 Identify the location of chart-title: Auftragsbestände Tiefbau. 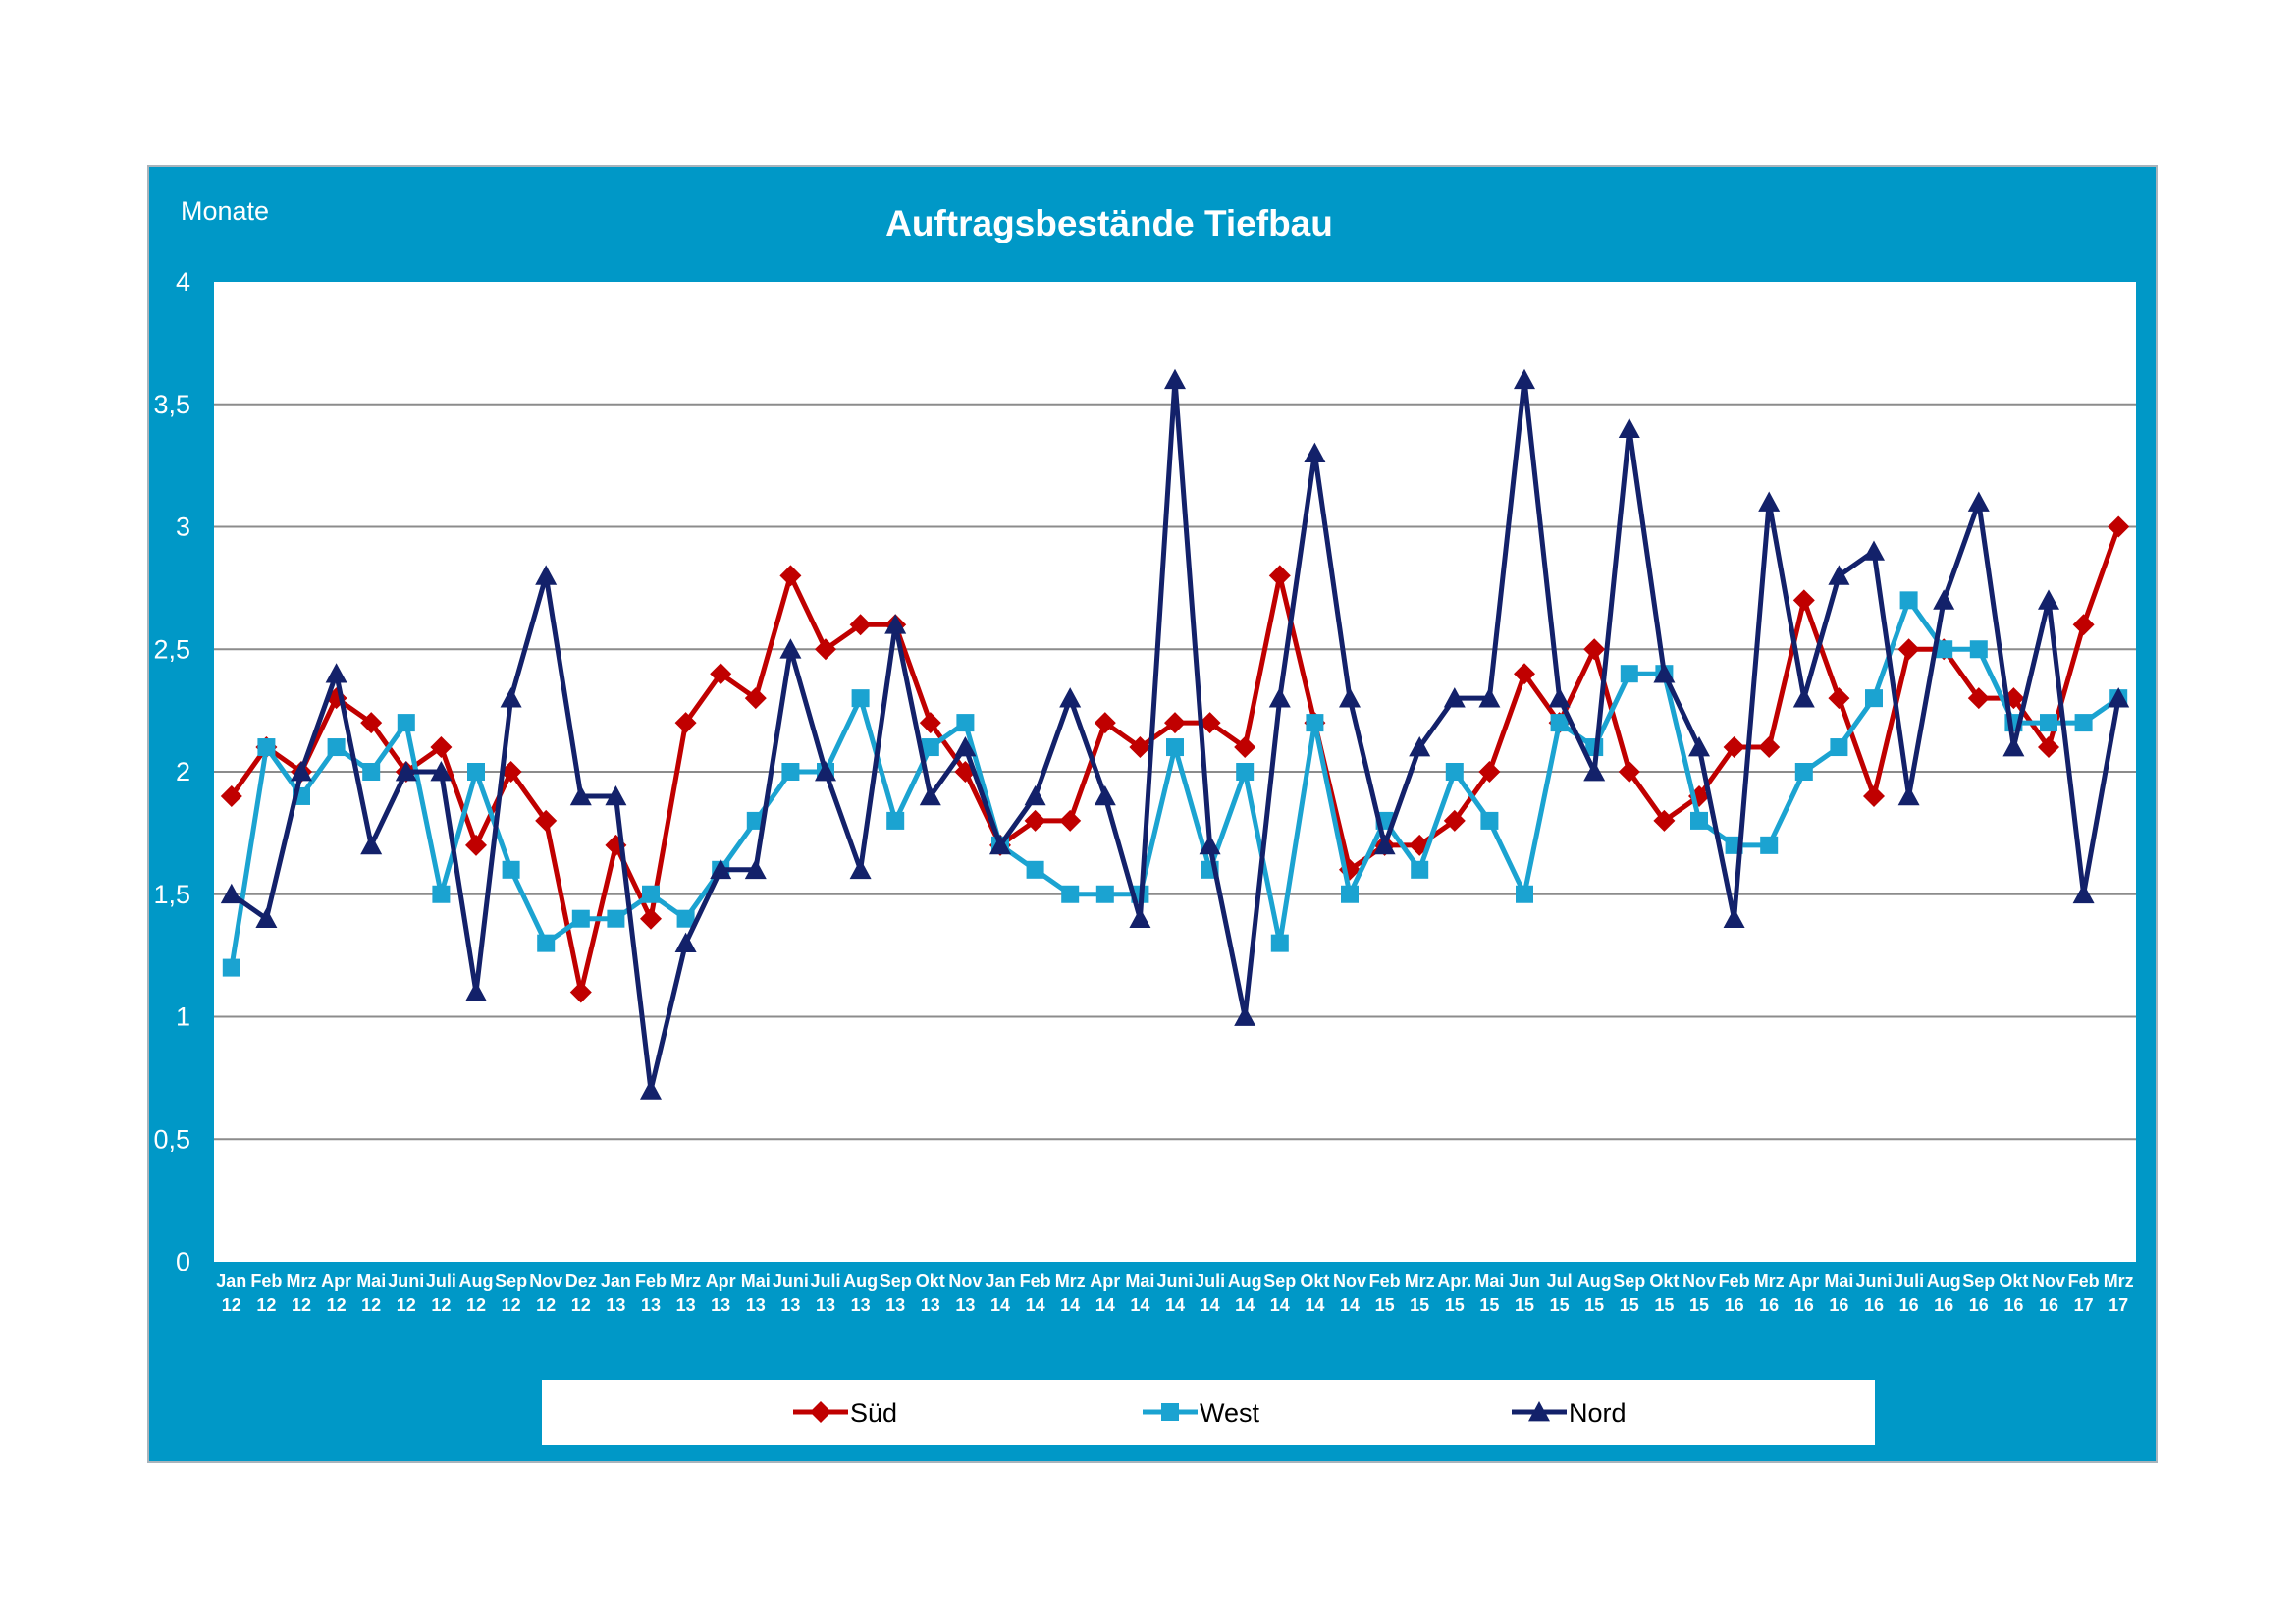
(1109, 223).